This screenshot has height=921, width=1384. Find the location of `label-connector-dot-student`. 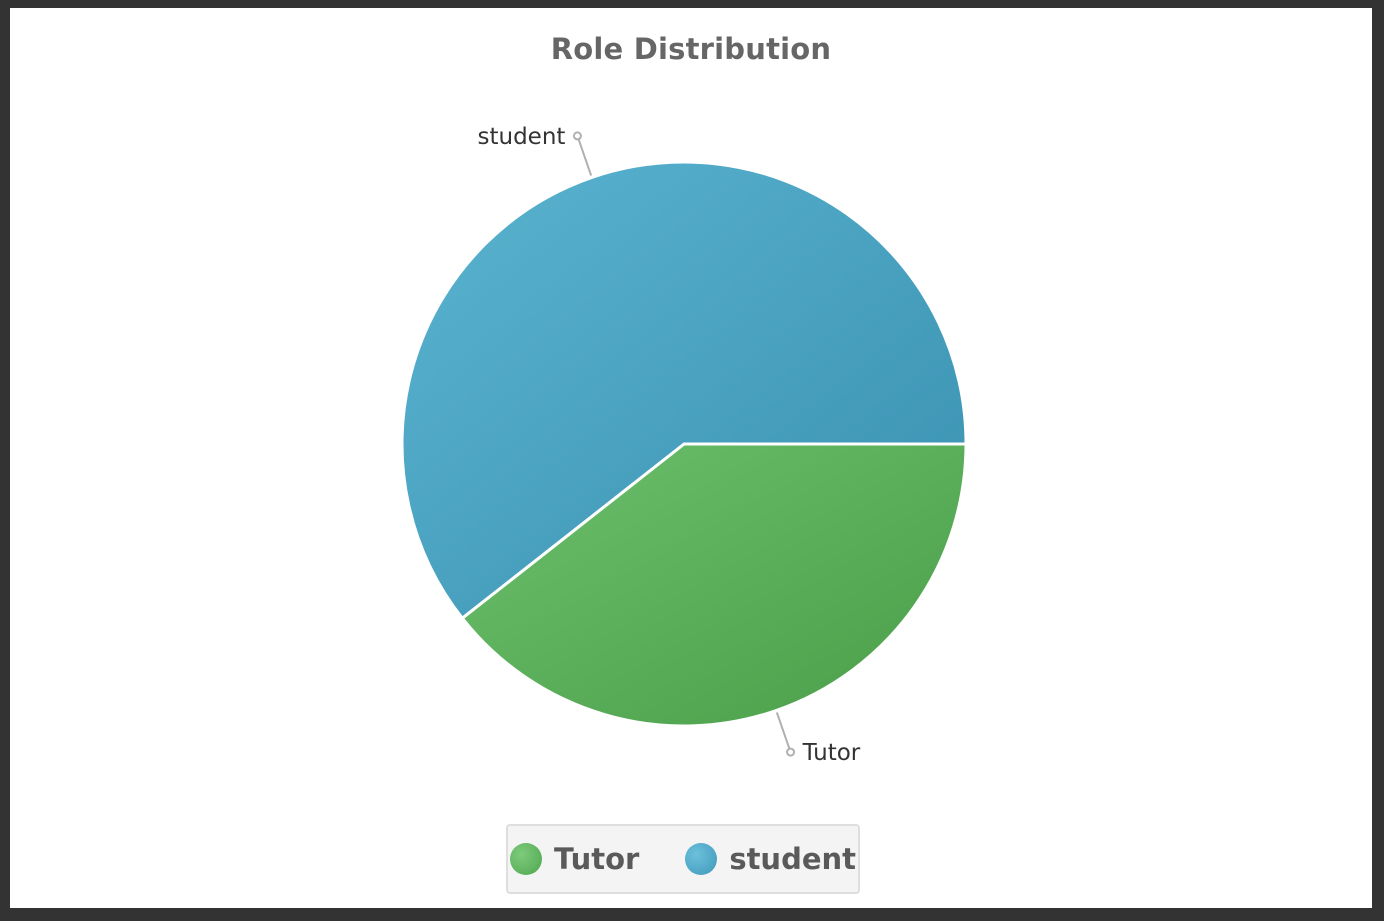

label-connector-dot-student is located at coordinates (577, 136).